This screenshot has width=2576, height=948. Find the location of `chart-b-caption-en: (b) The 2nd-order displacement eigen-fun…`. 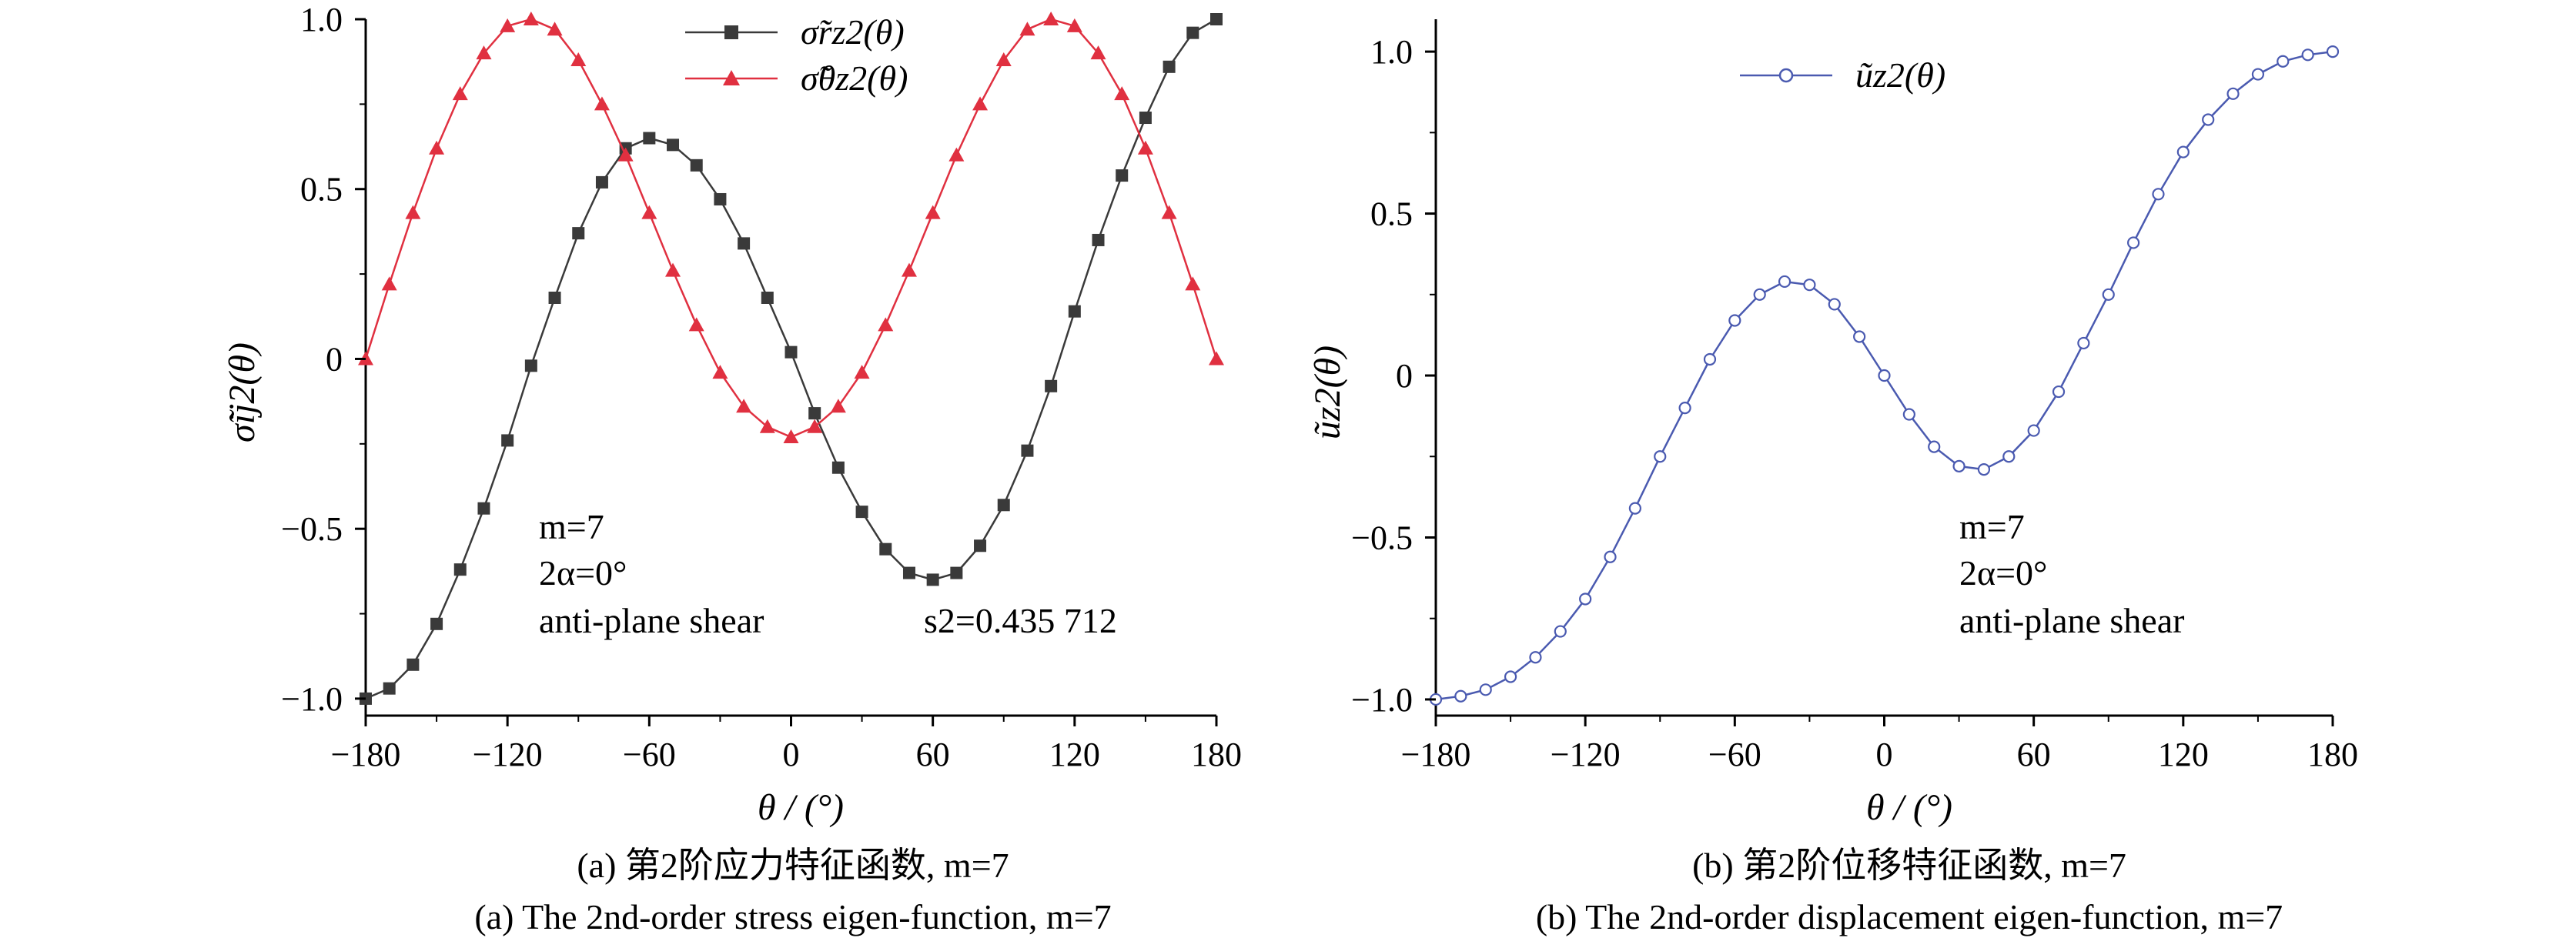

chart-b-caption-en: (b) The 2nd-order displacement eigen-fun… is located at coordinates (1910, 916).